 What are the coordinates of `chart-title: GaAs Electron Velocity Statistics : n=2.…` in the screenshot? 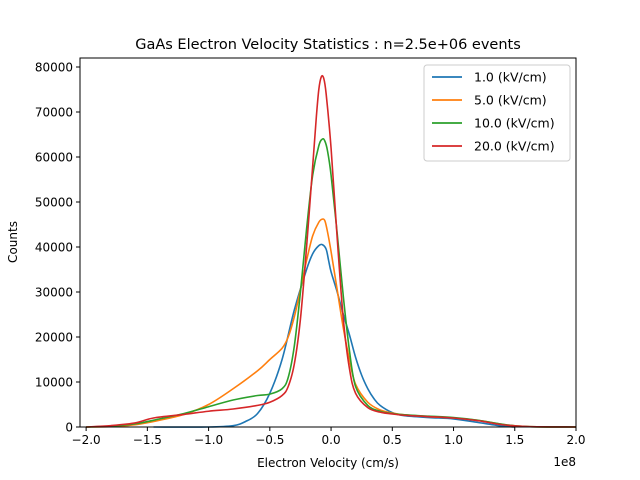 It's located at (328, 45).